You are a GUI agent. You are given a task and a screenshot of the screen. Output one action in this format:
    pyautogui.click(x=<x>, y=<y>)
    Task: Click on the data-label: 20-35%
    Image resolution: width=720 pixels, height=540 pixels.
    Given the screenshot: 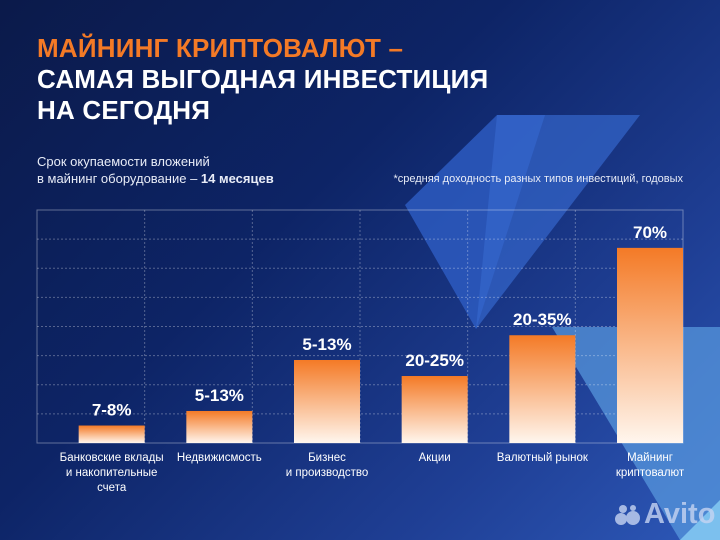 What is the action you would take?
    pyautogui.click(x=542, y=319)
    